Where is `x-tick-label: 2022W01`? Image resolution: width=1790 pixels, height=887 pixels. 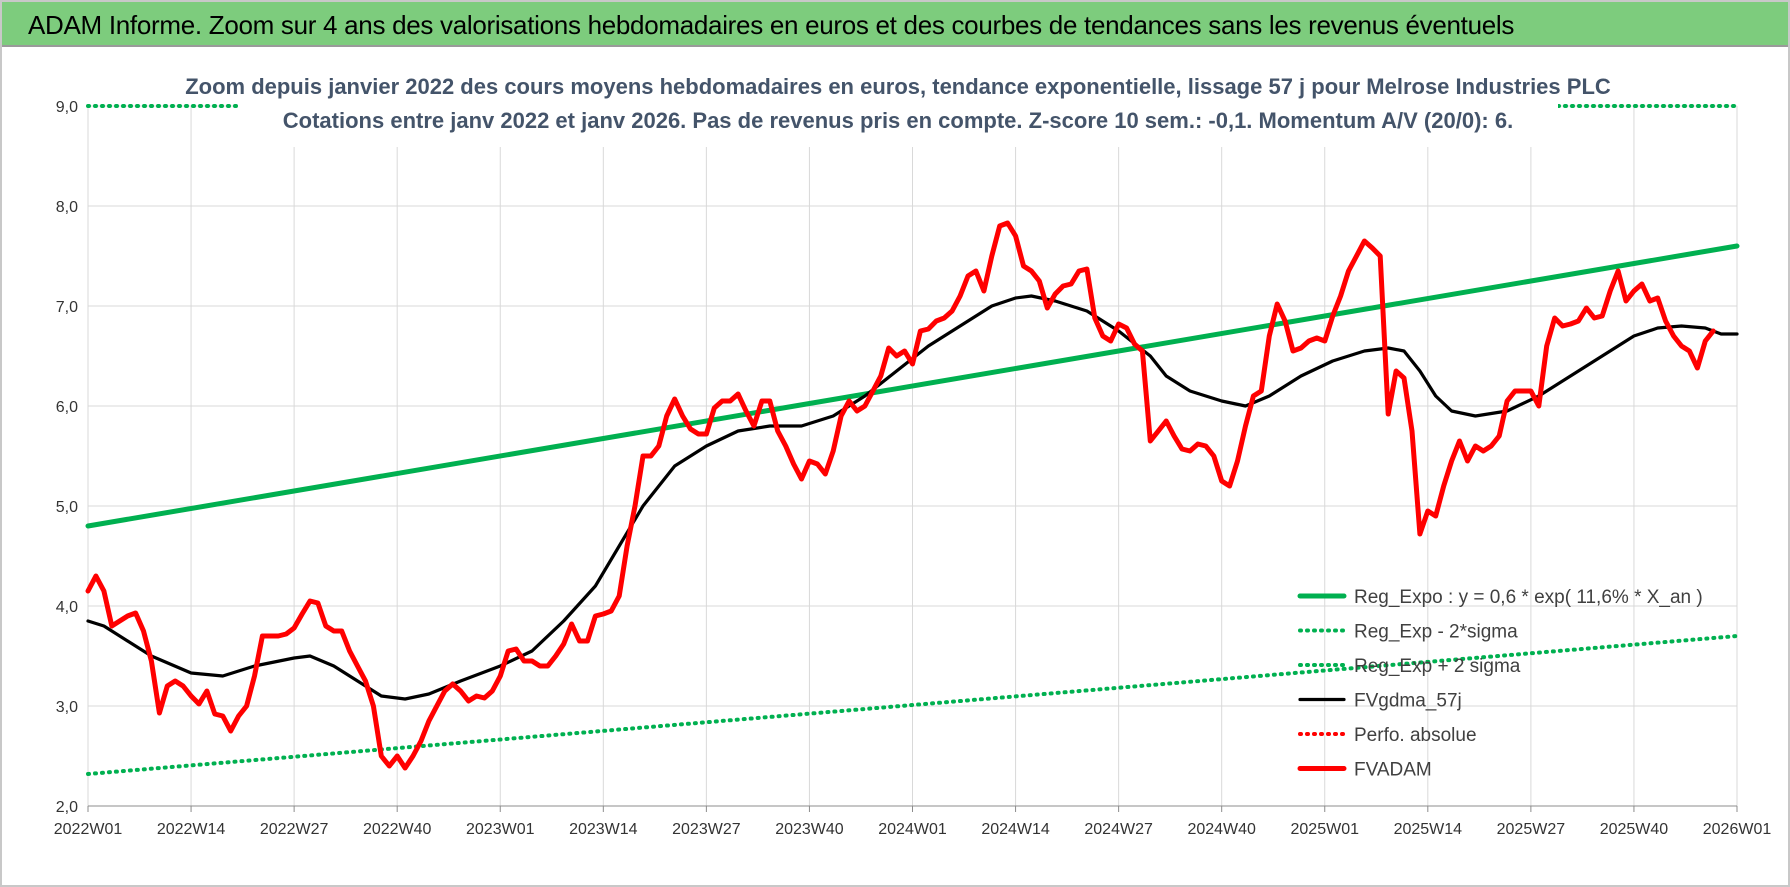 x-tick-label: 2022W01 is located at coordinates (88, 829).